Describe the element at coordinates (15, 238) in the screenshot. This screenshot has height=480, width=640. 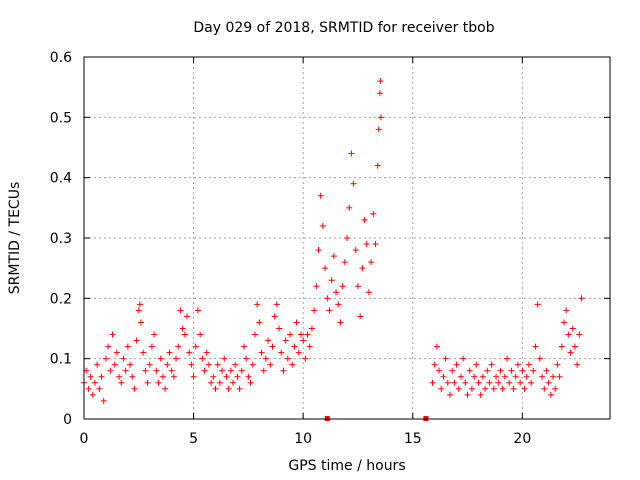
I see `y-axis-label: SRMTID / TECUs` at that location.